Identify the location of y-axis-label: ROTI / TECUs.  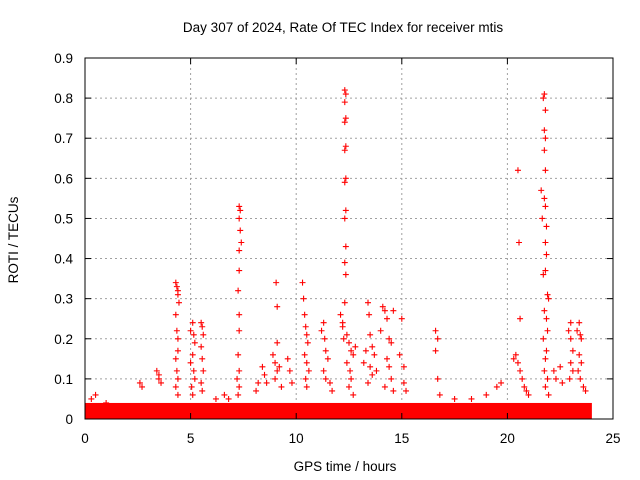
(13, 239).